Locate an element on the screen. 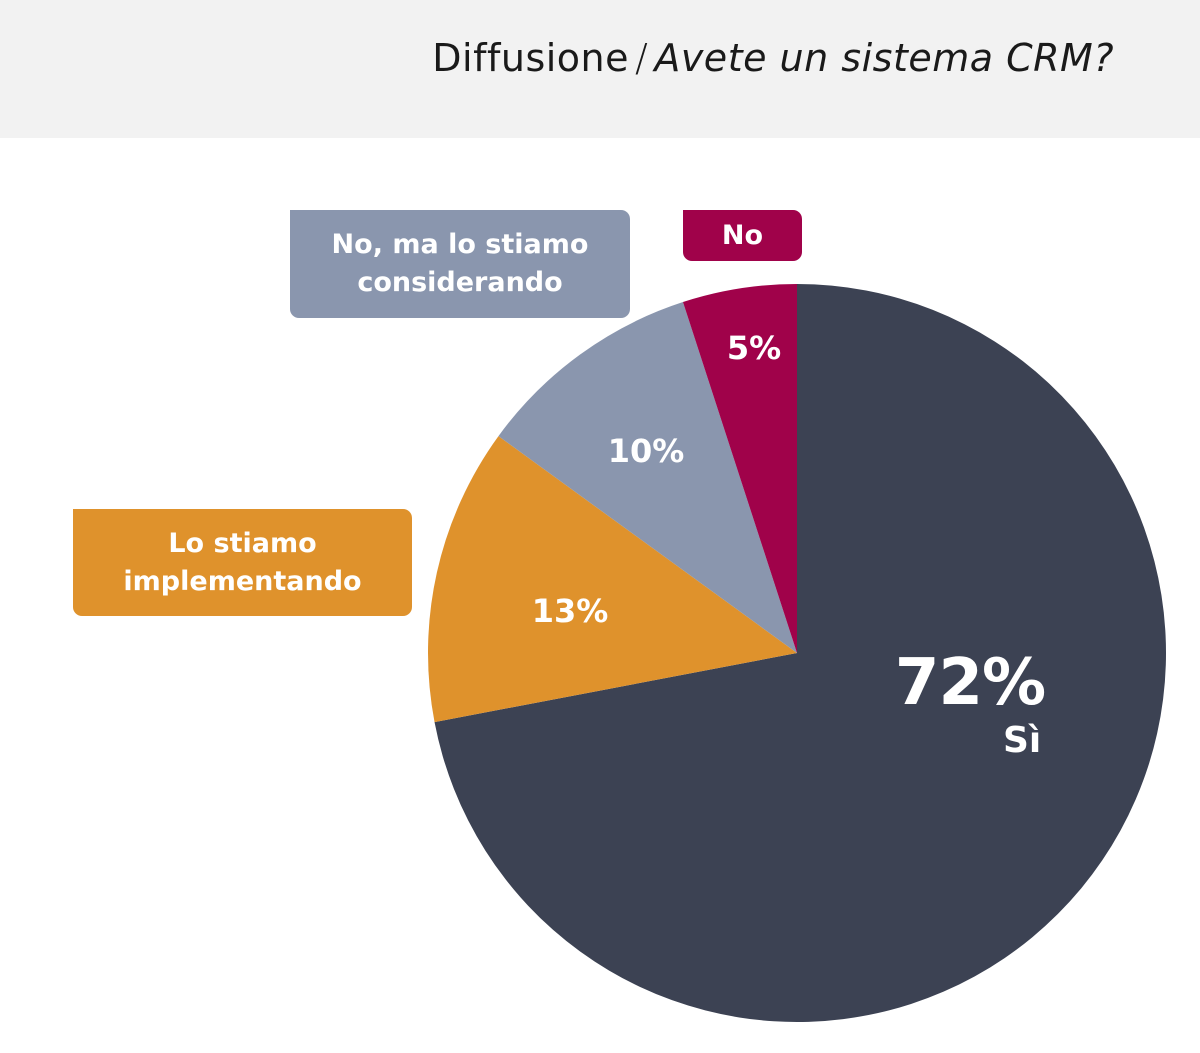 Image resolution: width=1200 pixels, height=1053 pixels. callout-implementing-line-2: implementando is located at coordinates (242, 581).